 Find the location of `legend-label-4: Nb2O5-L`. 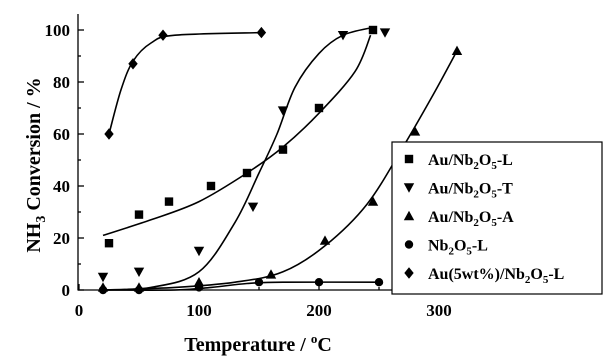

legend-label-4: Nb2O5-L is located at coordinates (458, 248).